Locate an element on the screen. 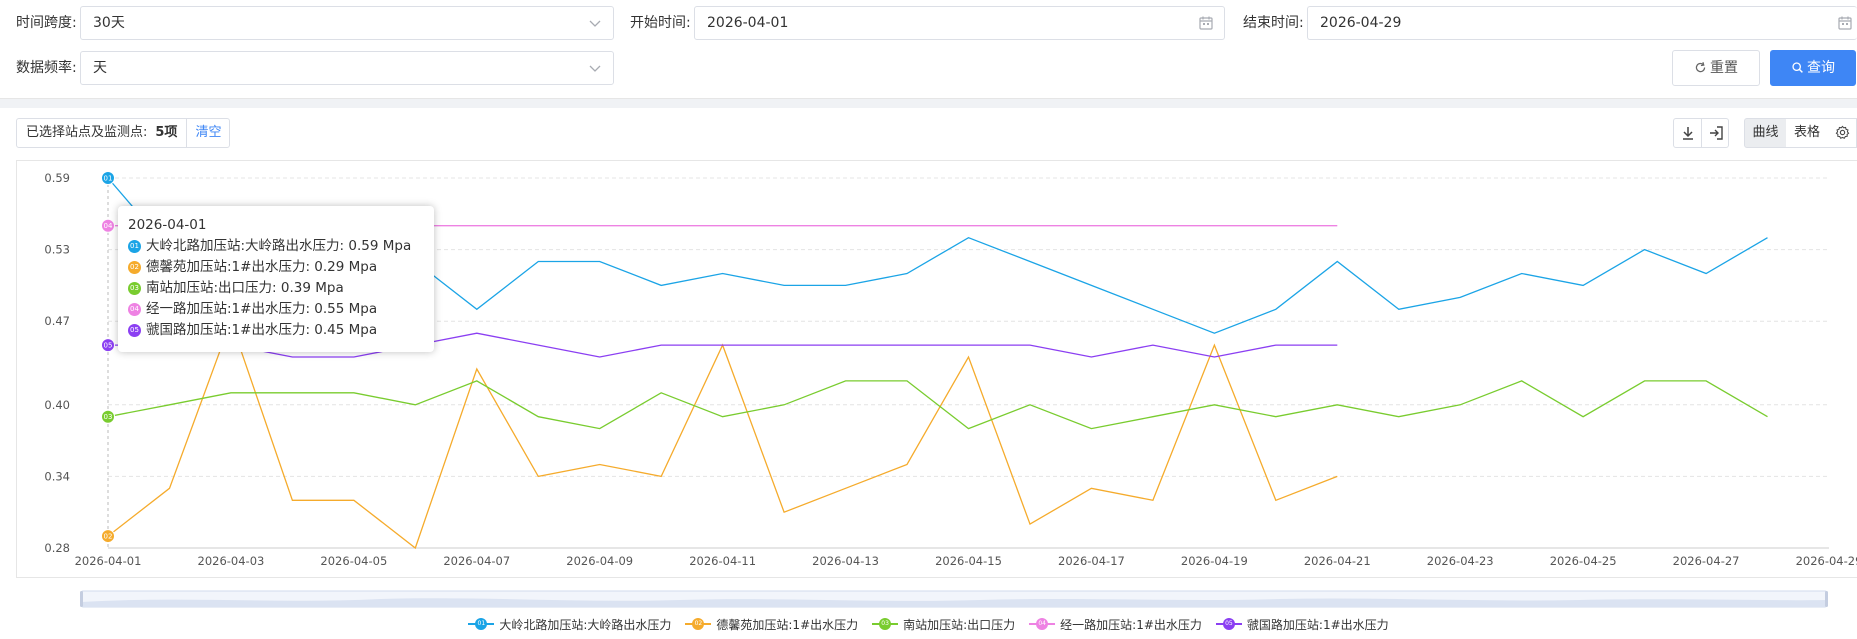 This screenshot has height=639, width=1857. legend-label: 南站加压站:出口压力 is located at coordinates (959, 624).